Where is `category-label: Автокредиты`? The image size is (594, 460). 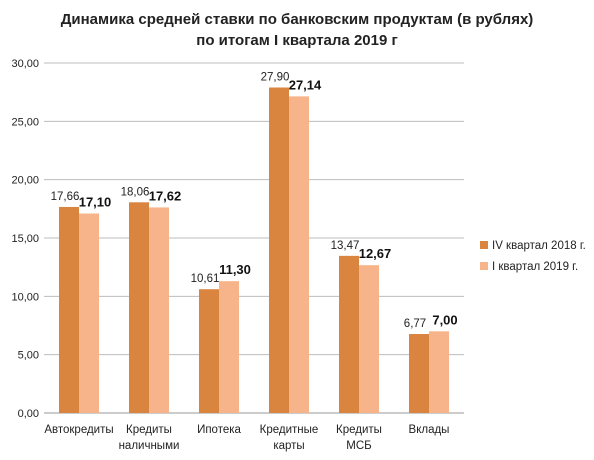
category-label: Автокредиты is located at coordinates (78, 430).